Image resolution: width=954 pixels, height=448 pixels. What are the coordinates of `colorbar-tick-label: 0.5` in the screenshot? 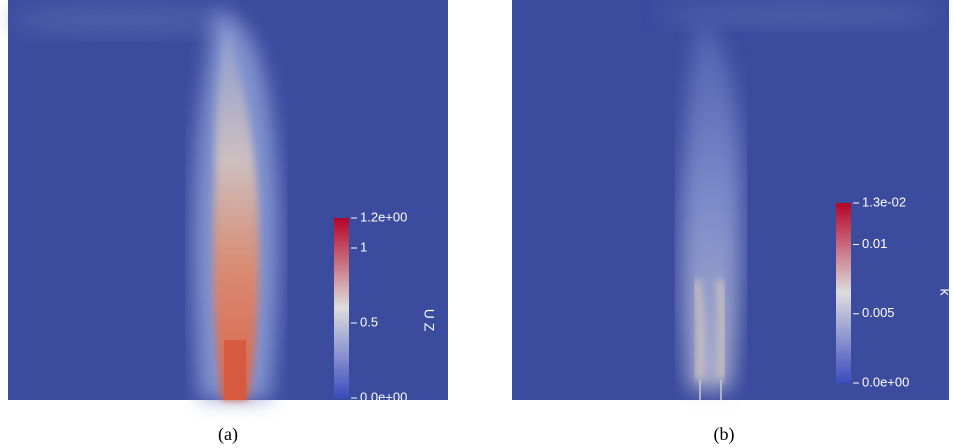 It's located at (369, 321).